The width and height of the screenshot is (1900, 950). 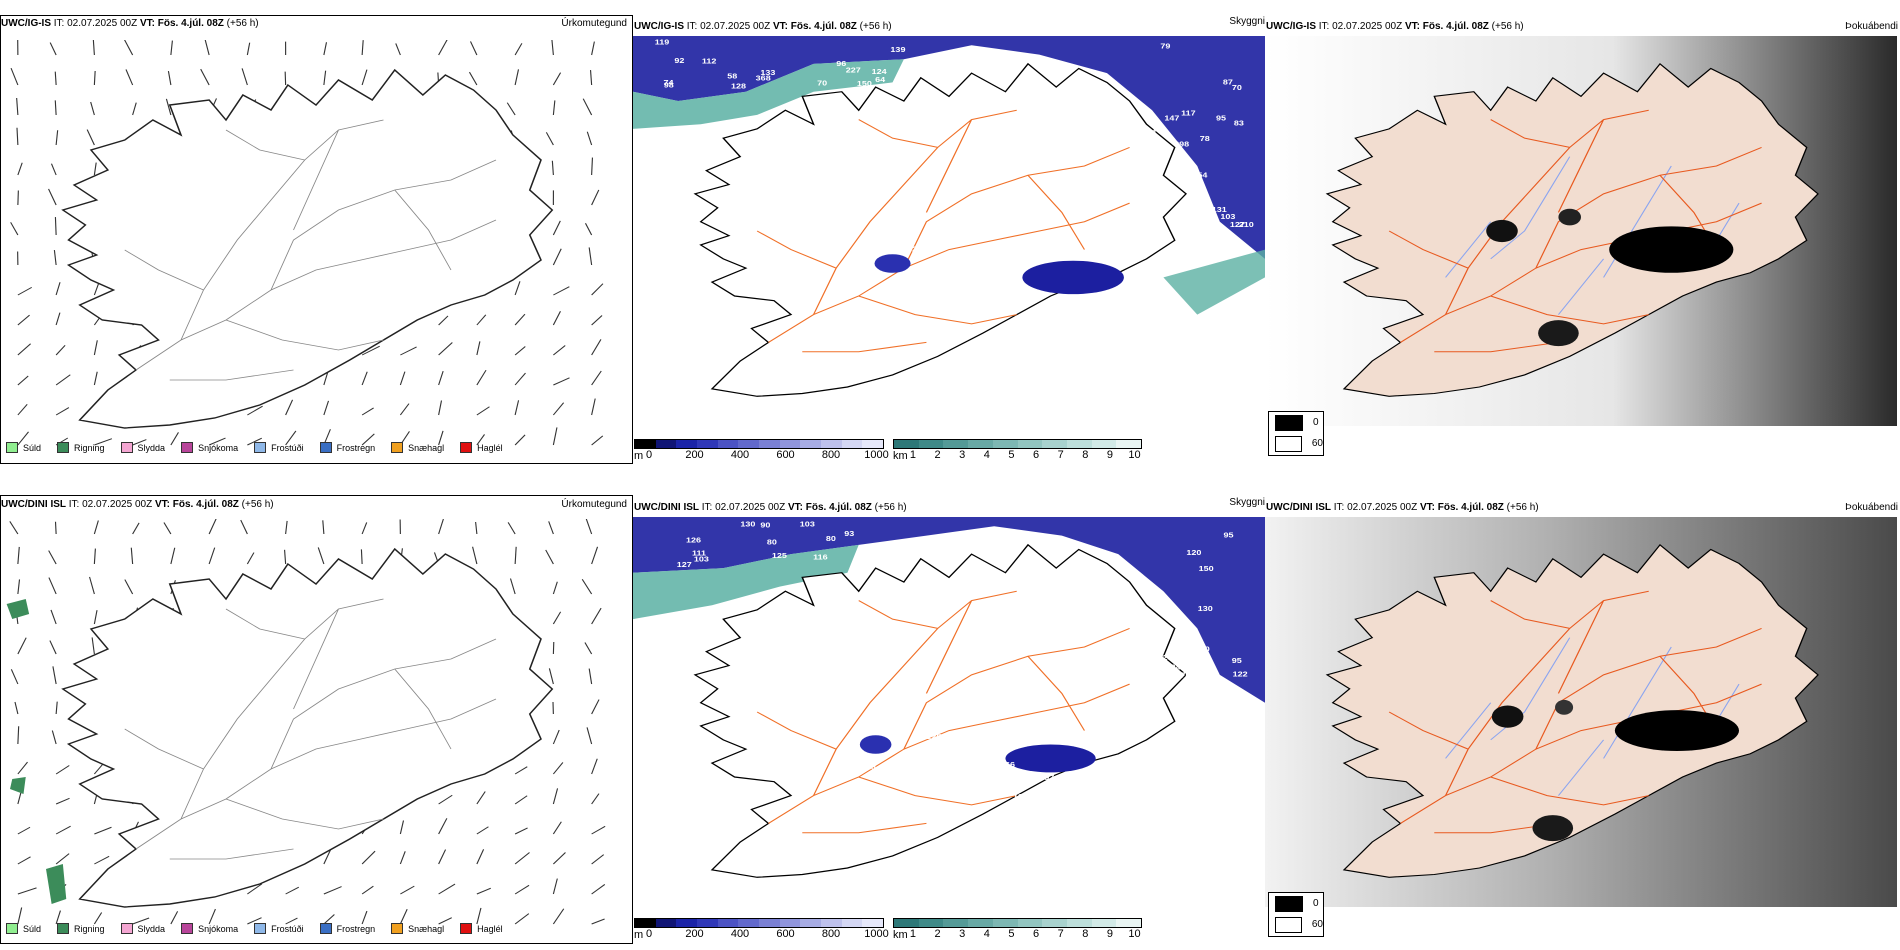 I want to click on cloud-base-label: 130, so click(x=1205, y=609).